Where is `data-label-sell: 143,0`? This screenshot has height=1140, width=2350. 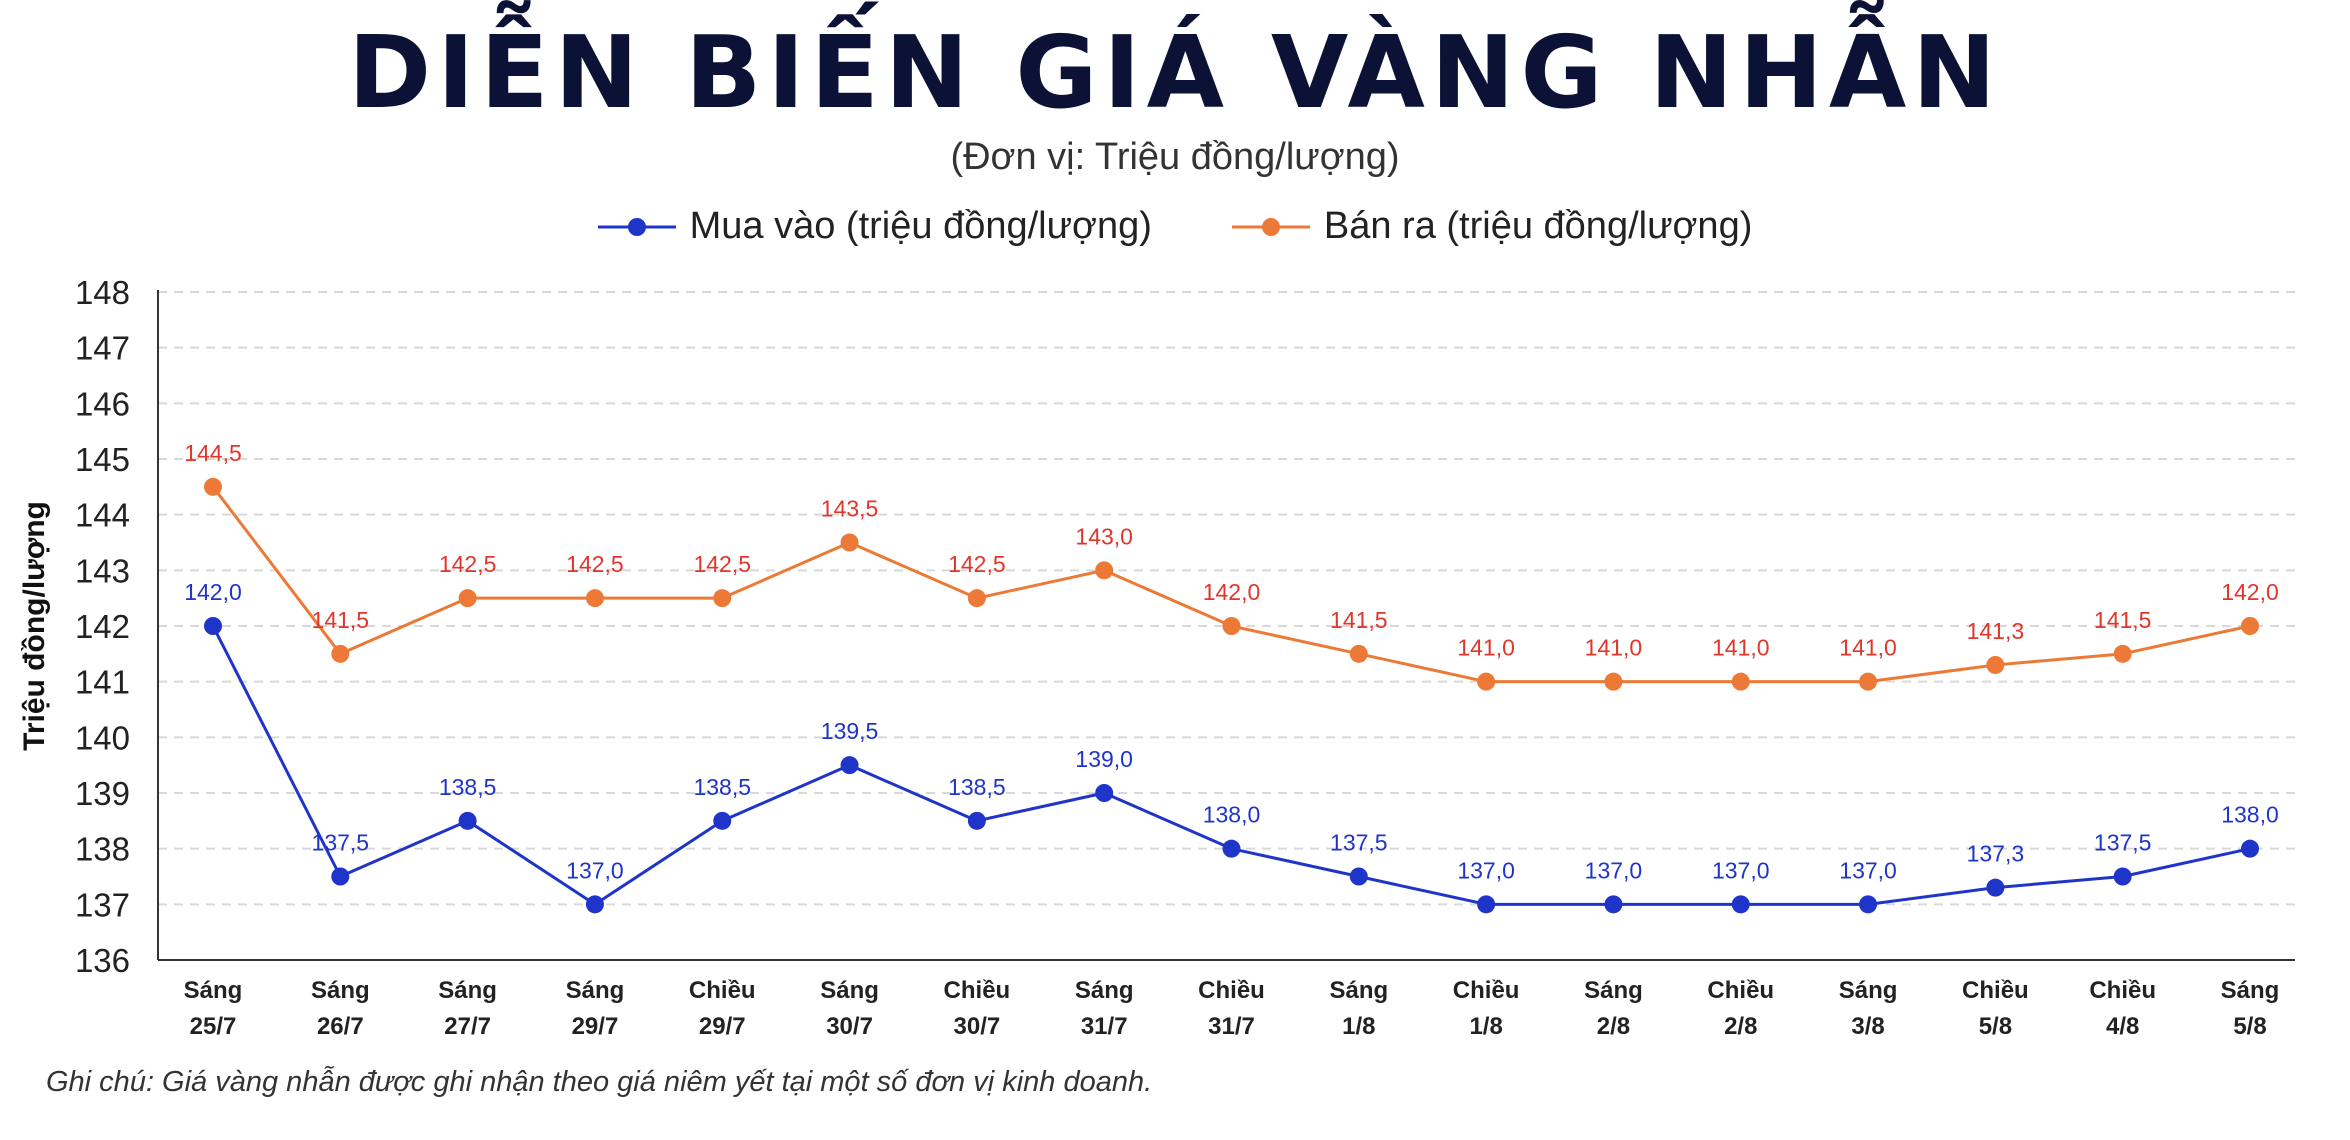
data-label-sell: 143,0 is located at coordinates (1104, 536).